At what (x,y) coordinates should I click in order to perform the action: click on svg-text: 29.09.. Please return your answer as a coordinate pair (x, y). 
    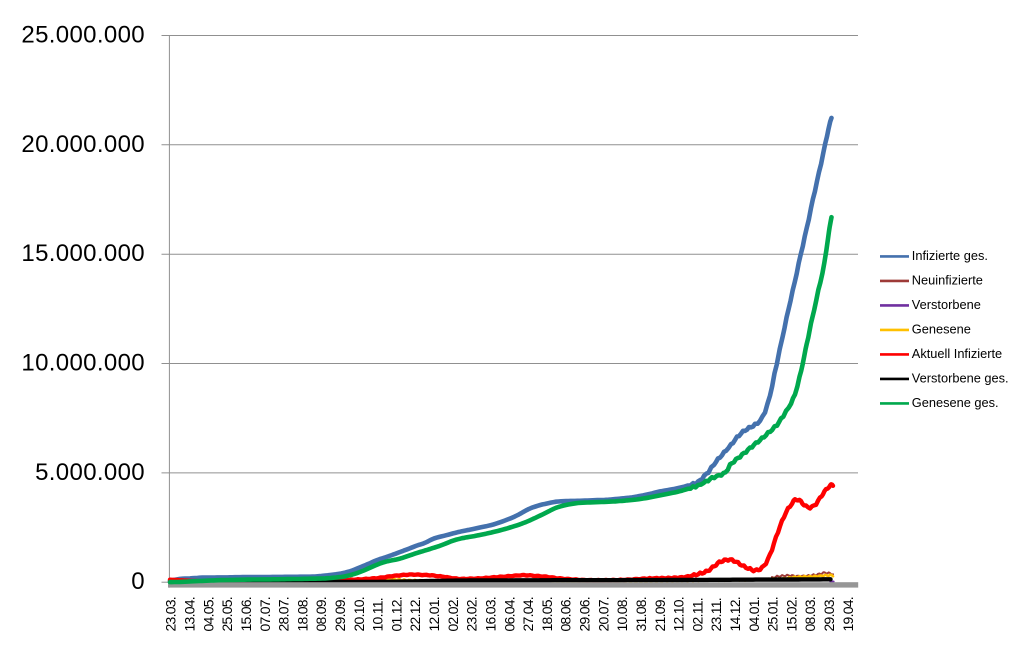
    Looking at the image, I should click on (340, 614).